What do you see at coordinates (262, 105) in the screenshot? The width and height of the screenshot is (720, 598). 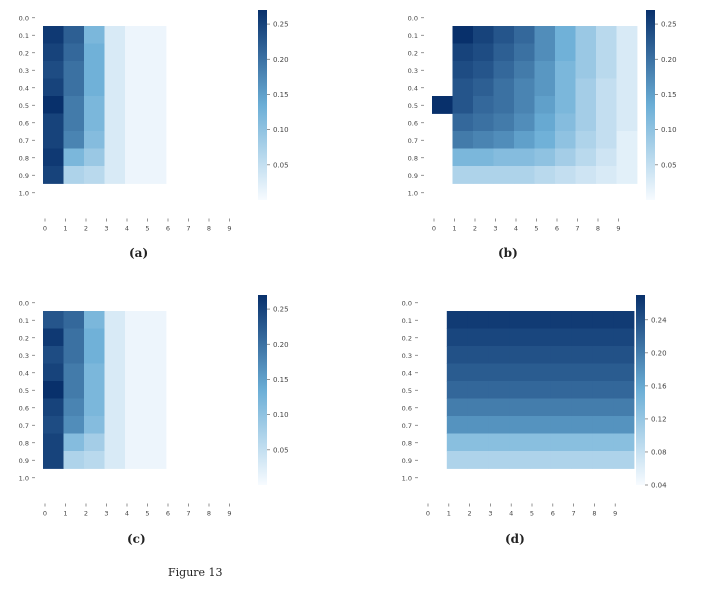 I see `colorbar` at bounding box center [262, 105].